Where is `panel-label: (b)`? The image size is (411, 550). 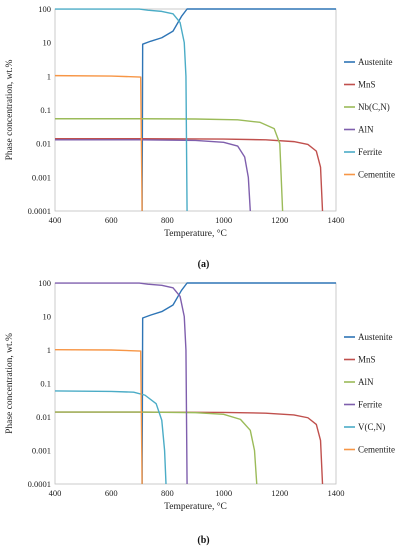 panel-label: (b) is located at coordinates (203, 540).